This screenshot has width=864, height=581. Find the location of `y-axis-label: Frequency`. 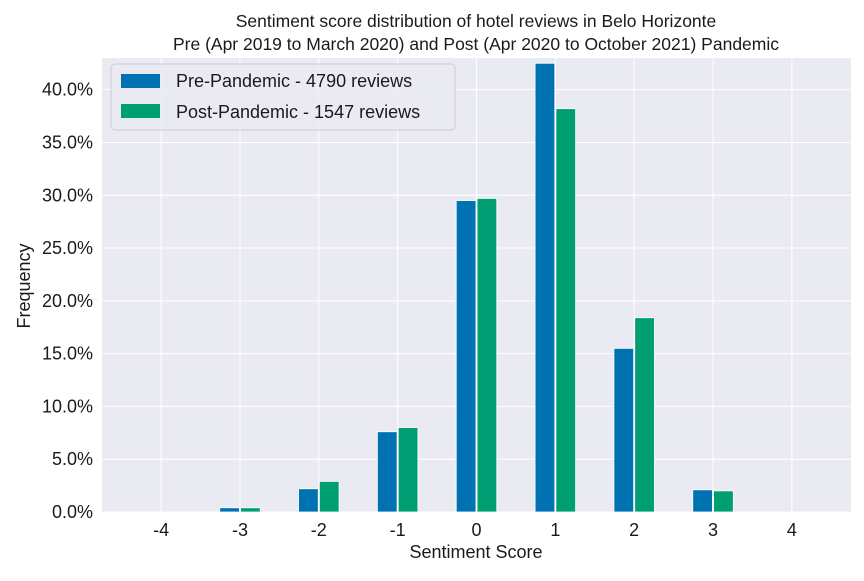

y-axis-label: Frequency is located at coordinates (24, 285).